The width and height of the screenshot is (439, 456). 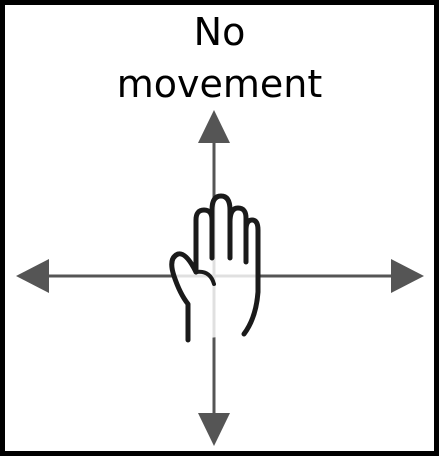 I want to click on arrow-down-icon, so click(x=214, y=429).